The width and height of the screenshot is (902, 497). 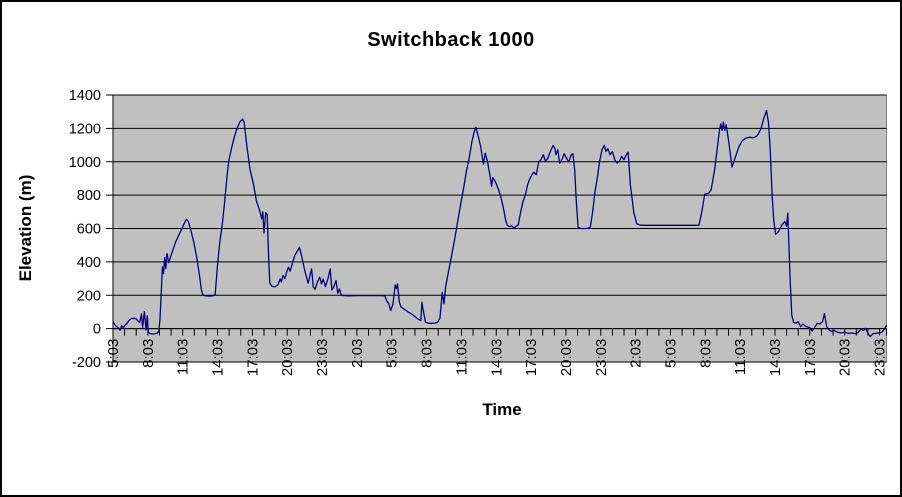 What do you see at coordinates (89, 230) in the screenshot?
I see `y-tick-label: 600` at bounding box center [89, 230].